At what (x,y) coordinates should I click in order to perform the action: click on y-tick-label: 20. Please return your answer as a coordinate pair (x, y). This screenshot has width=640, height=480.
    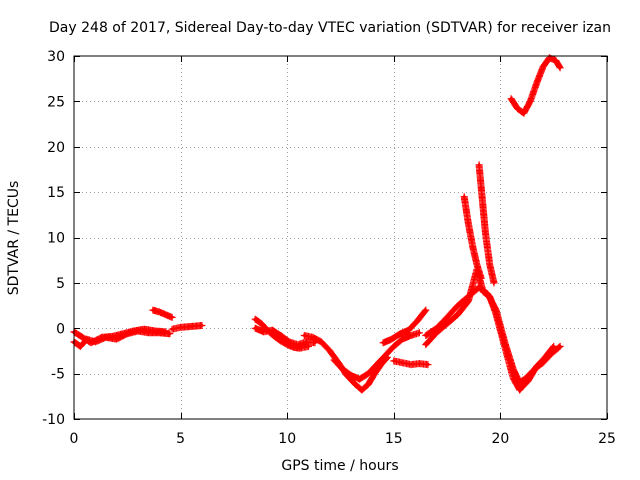
    Looking at the image, I should click on (56, 148).